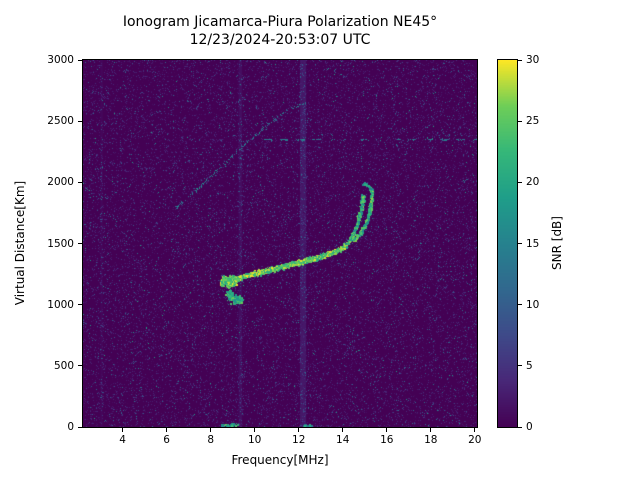 The height and width of the screenshot is (480, 640). Describe the element at coordinates (210, 440) in the screenshot. I see `x-tick-label: 8` at that location.